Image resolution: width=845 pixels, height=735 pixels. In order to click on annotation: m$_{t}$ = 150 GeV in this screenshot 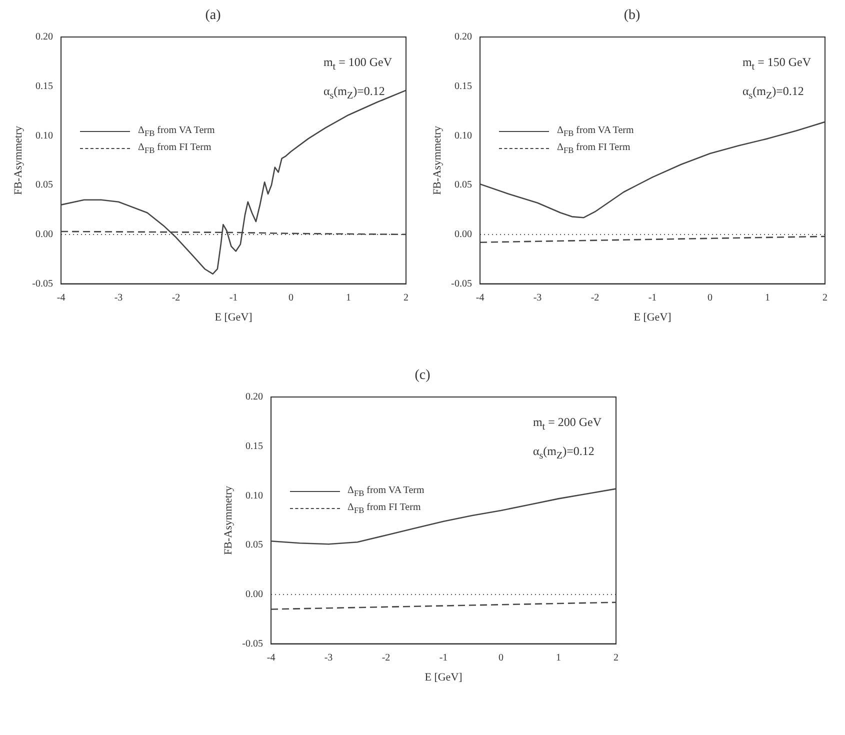, I will do `click(776, 64)`.